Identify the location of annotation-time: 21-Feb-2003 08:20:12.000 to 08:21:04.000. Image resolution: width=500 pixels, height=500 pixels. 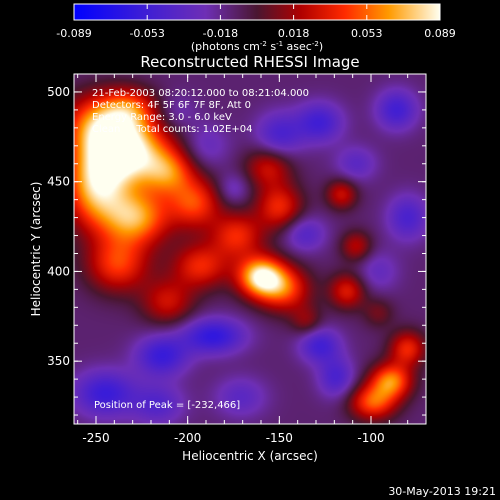
(200, 93).